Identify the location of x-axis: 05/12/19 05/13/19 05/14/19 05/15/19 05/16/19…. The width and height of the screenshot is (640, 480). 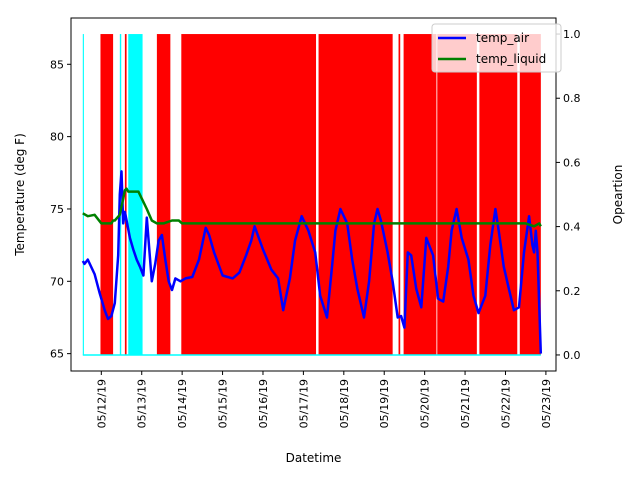
(324, 399).